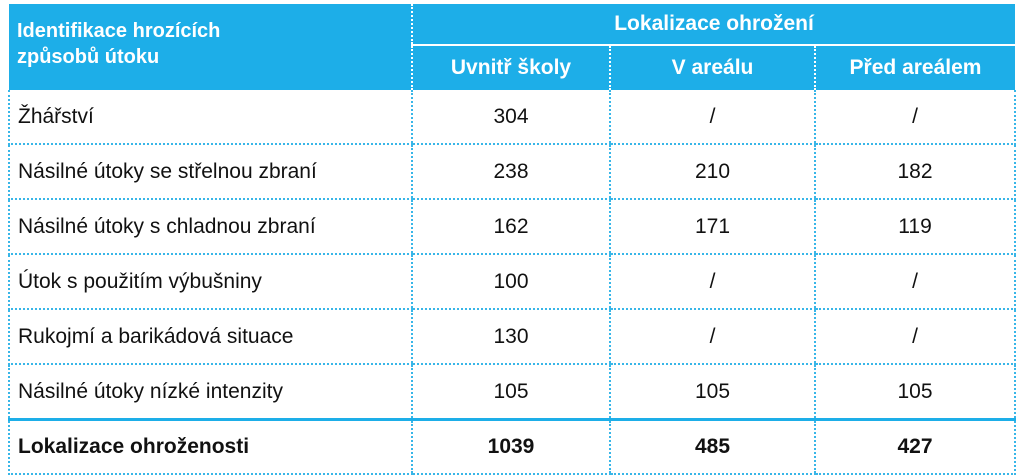 This screenshot has height=476, width=1024. I want to click on table-row: Žhářství 304 / /, so click(512, 117).